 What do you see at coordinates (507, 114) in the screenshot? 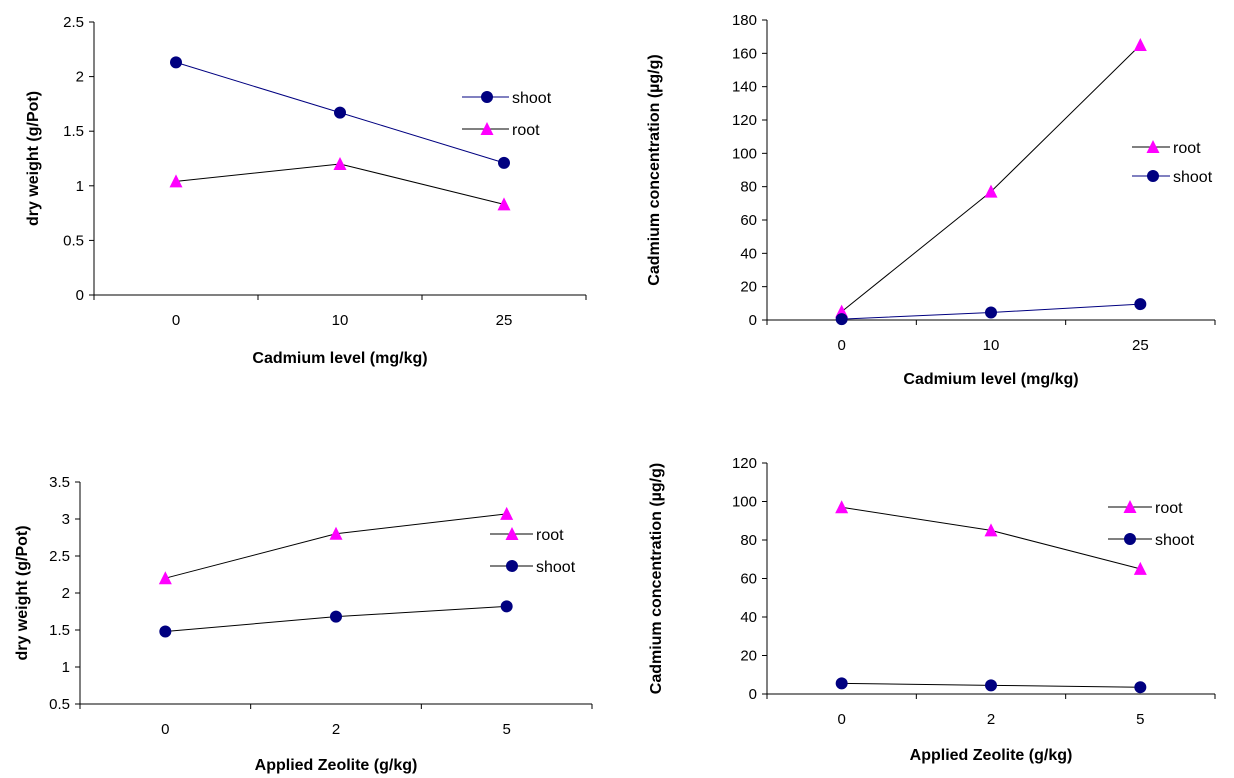
I see `legend: shoot root` at bounding box center [507, 114].